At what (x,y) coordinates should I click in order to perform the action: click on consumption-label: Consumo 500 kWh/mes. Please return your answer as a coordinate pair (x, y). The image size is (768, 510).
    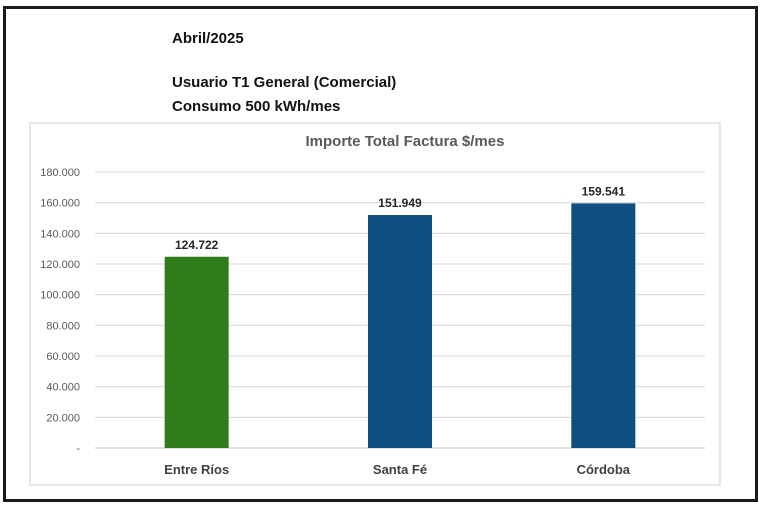
    Looking at the image, I should click on (256, 106).